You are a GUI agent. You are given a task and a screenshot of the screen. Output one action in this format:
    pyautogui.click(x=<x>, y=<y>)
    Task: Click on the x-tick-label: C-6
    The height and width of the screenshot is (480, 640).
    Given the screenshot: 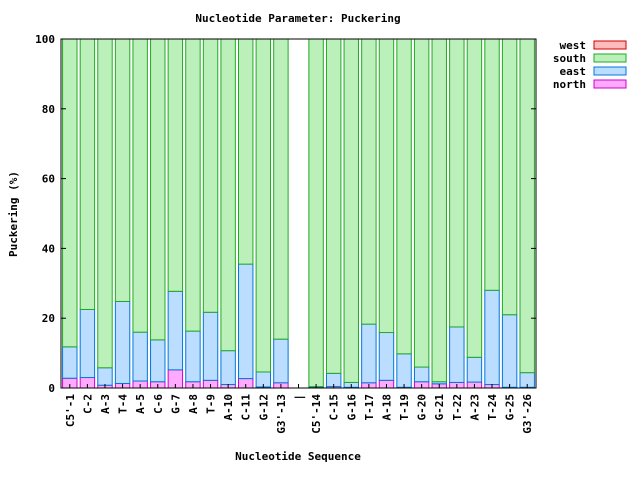 What is the action you would take?
    pyautogui.click(x=158, y=404)
    